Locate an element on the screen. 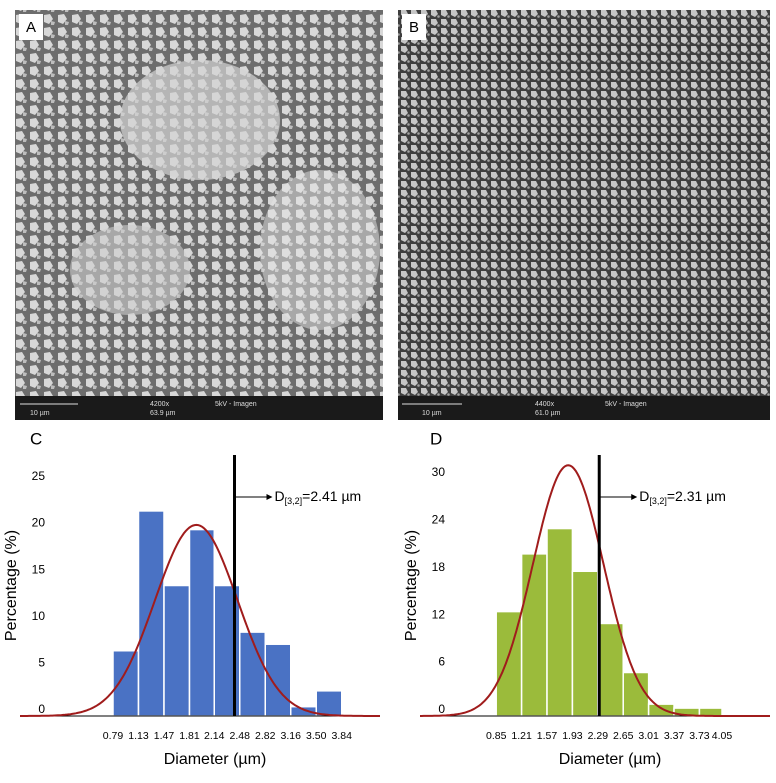 This screenshot has width=776, height=783. x-tick-label: 3.16 is located at coordinates (291, 736).